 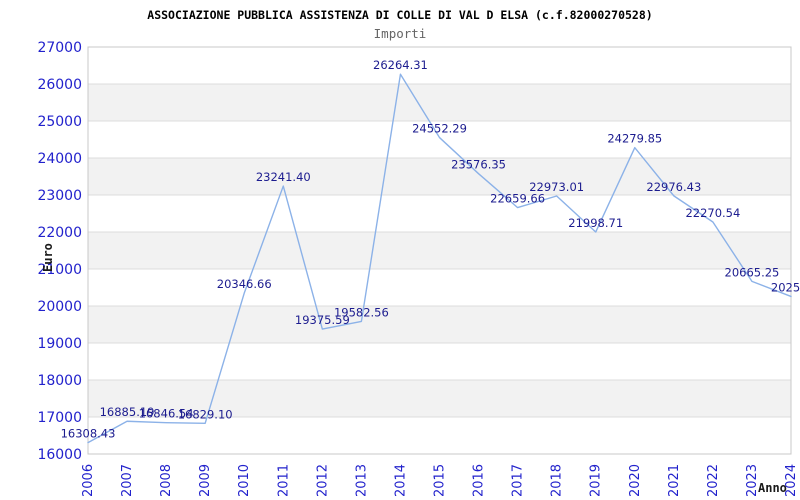 I want to click on y-tick-label: 21000, so click(x=59, y=270).